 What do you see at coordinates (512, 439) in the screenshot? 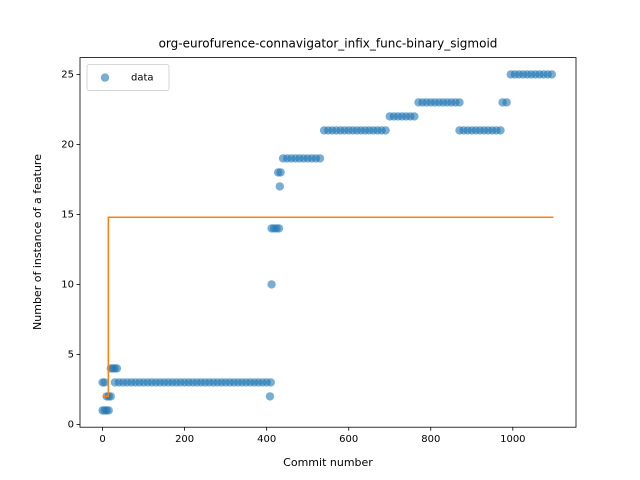
I see `x-tick-label: 1000` at bounding box center [512, 439].